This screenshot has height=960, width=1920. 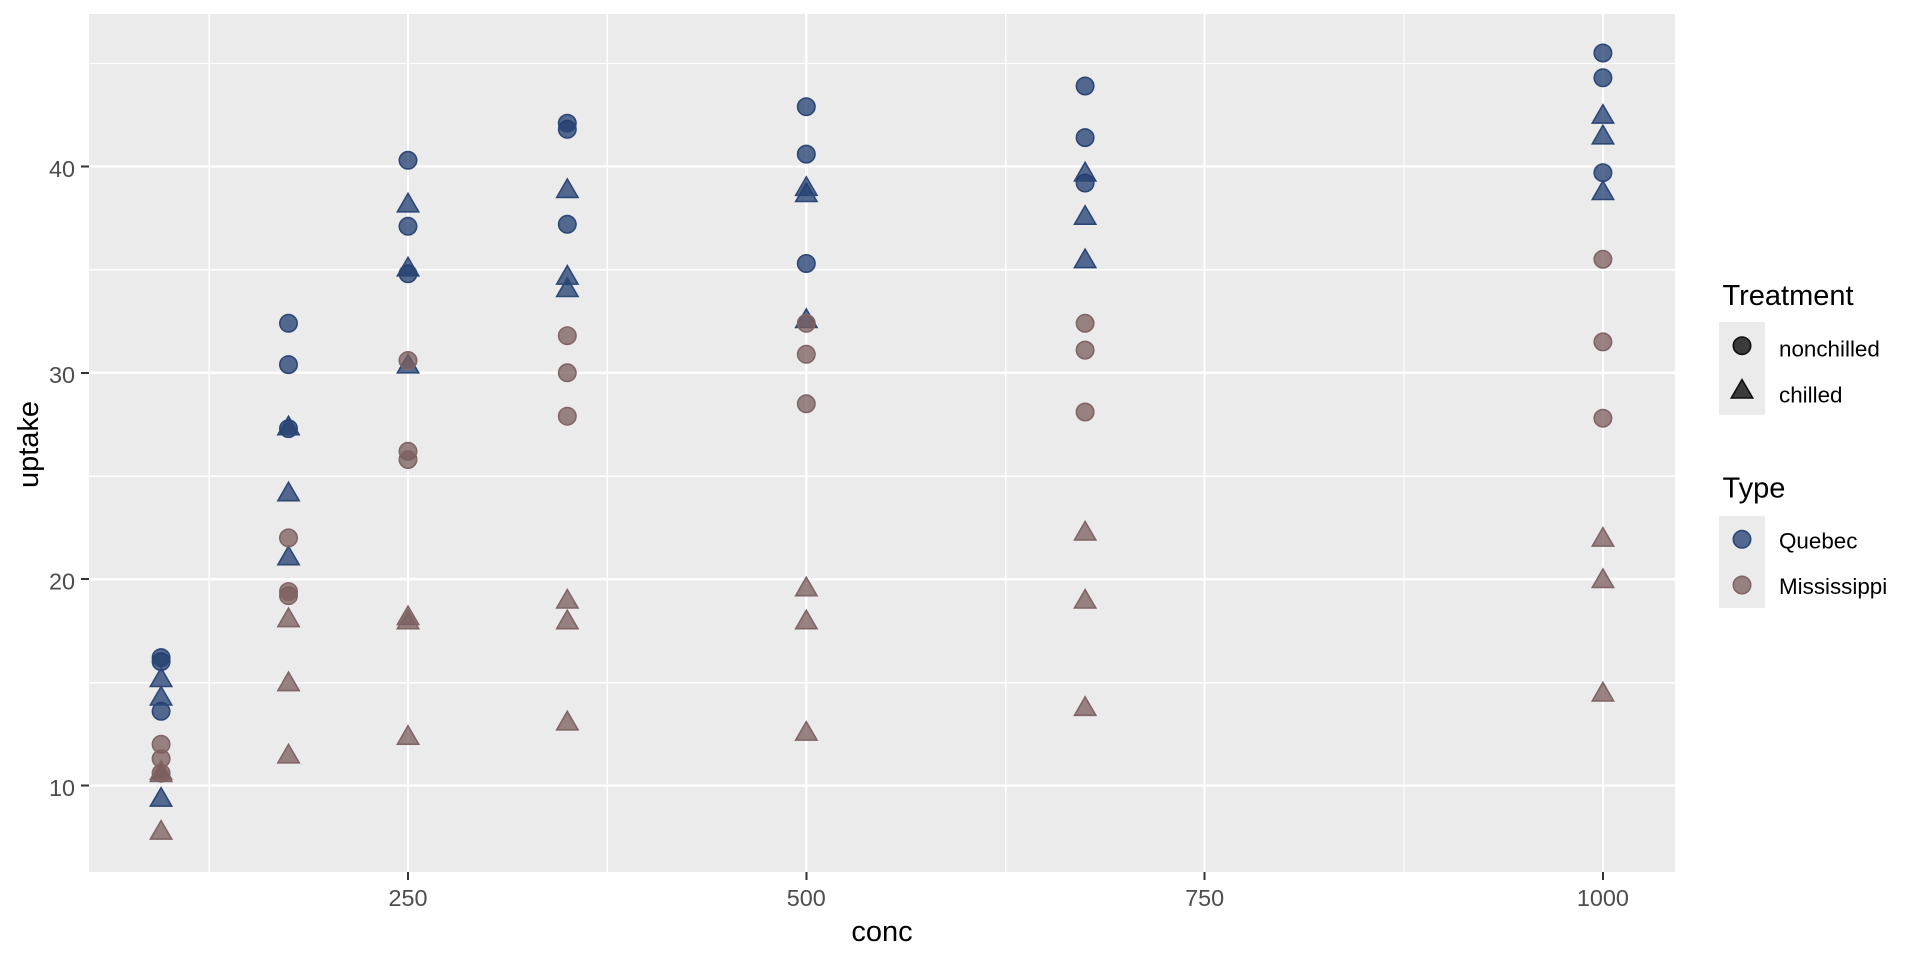 What do you see at coordinates (62, 375) in the screenshot?
I see `svg-text: 30` at bounding box center [62, 375].